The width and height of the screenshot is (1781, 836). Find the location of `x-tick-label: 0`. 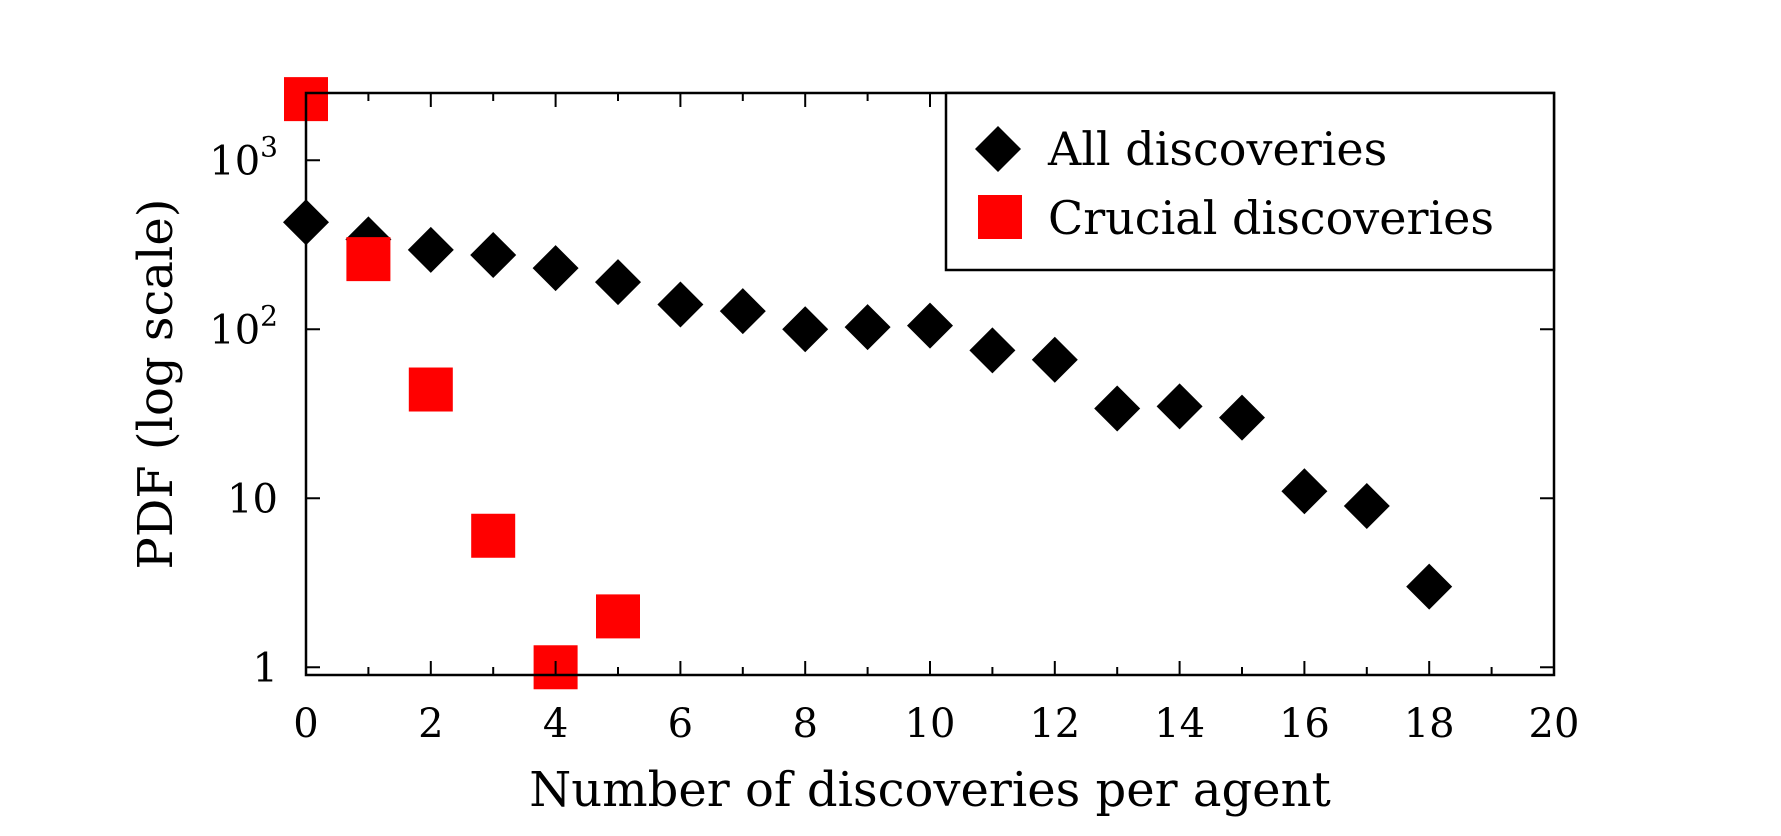

x-tick-label: 0 is located at coordinates (305, 724).